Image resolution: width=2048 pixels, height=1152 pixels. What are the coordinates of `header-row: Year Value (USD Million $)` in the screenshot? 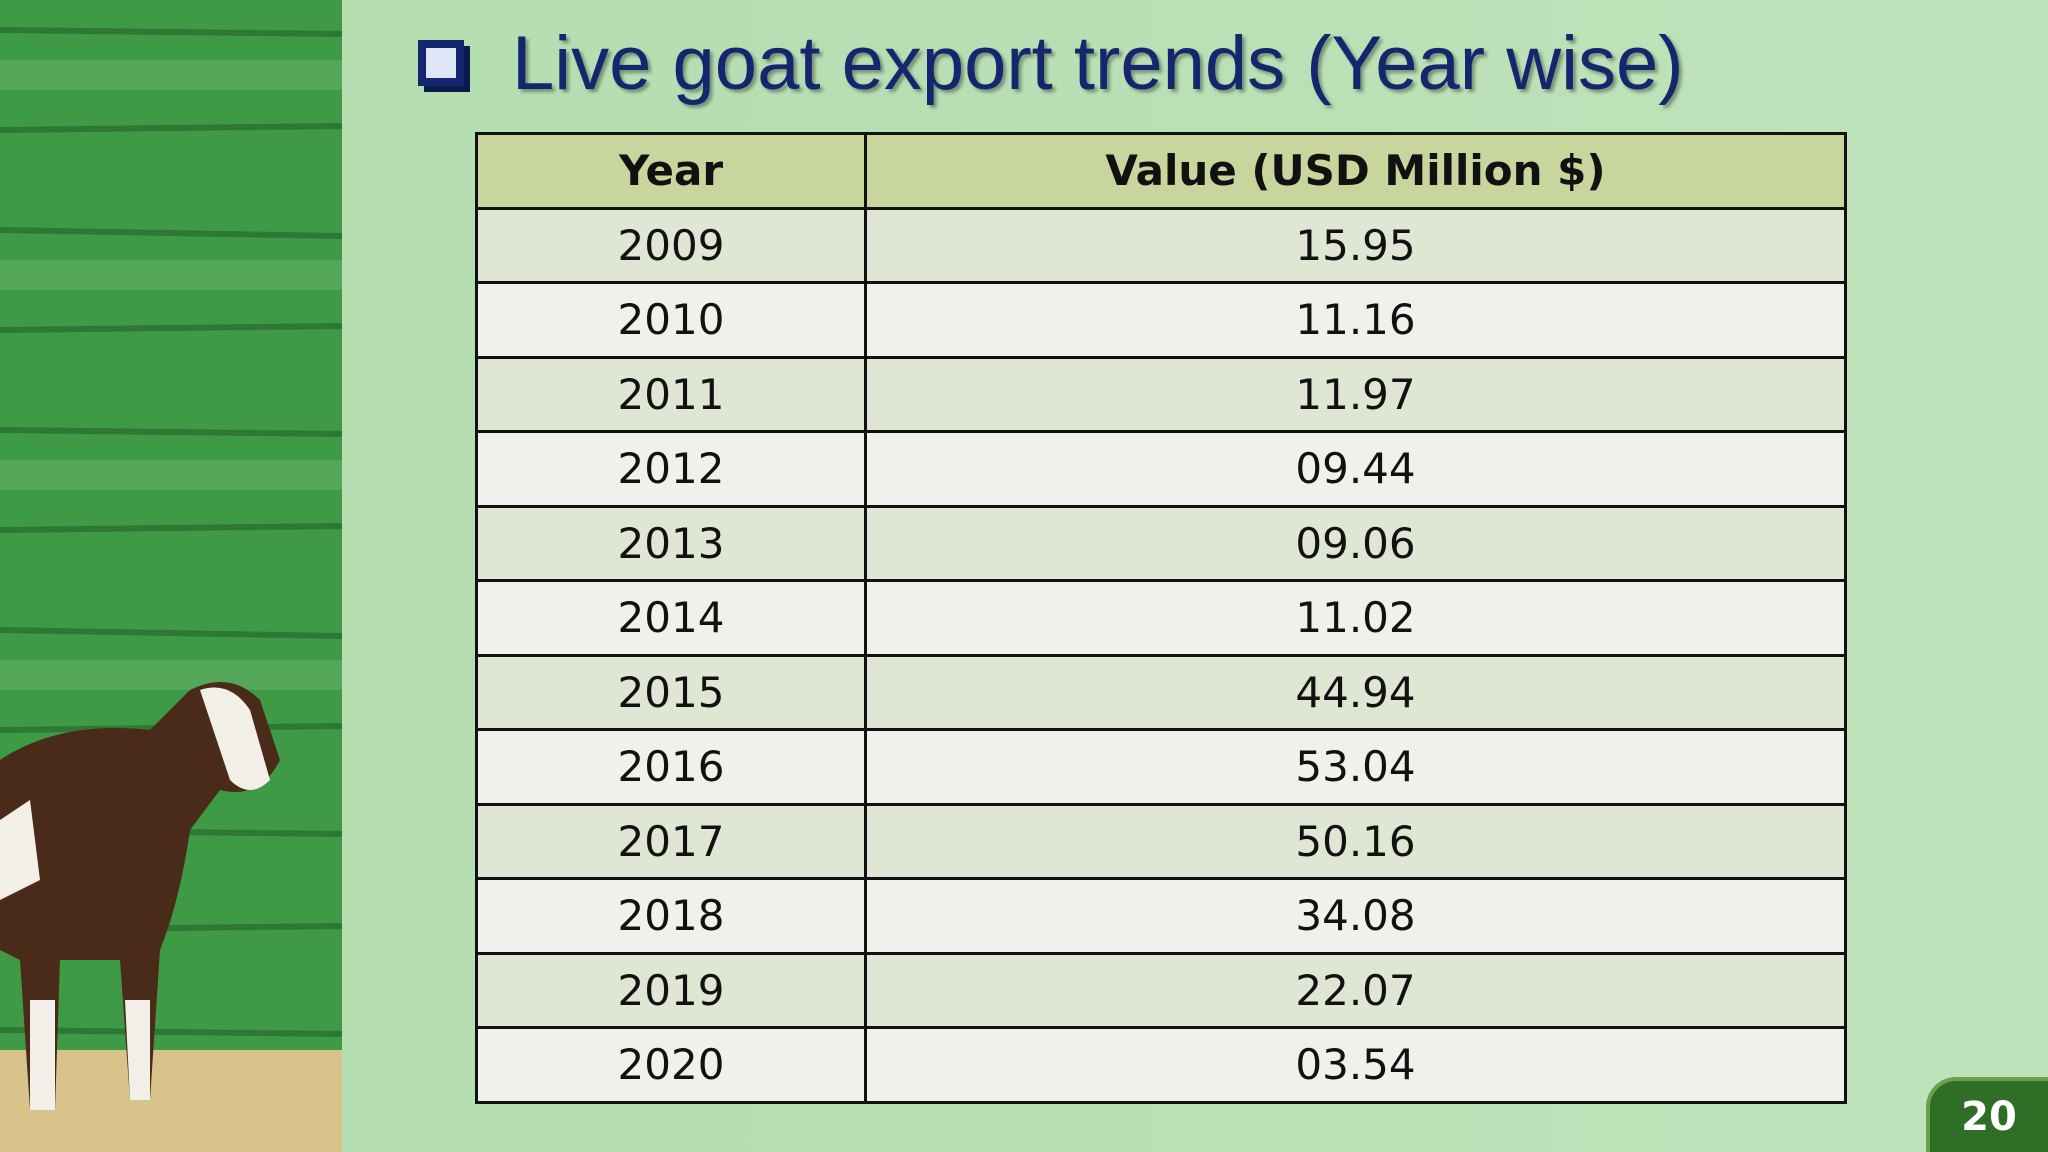 It's located at (1161, 171).